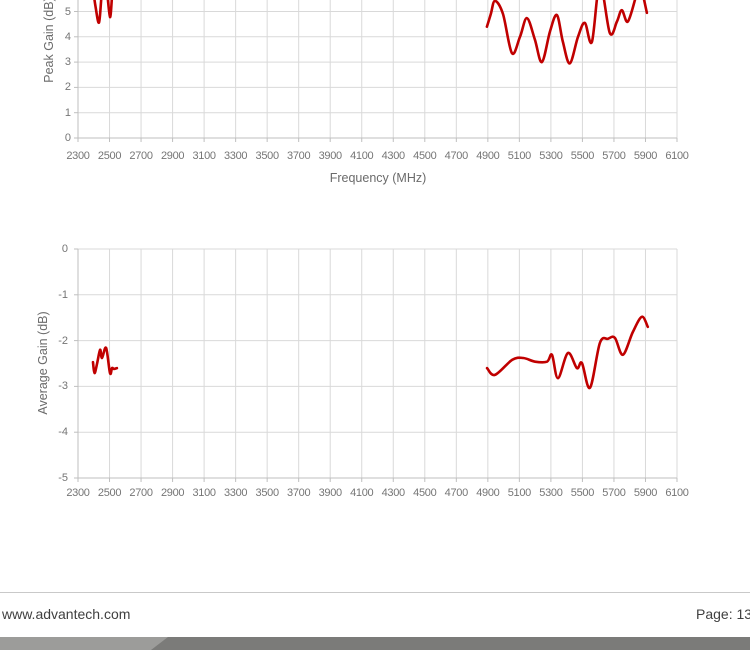 The image size is (750, 650). What do you see at coordinates (67, 112) in the screenshot?
I see `y-tick-label: 1` at bounding box center [67, 112].